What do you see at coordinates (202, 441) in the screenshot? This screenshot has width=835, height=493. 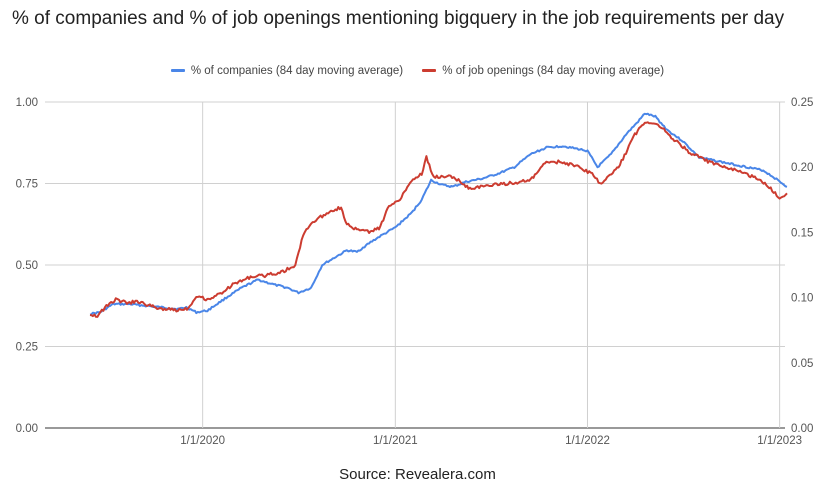 I see `x-tick-label: 1/1/2020` at bounding box center [202, 441].